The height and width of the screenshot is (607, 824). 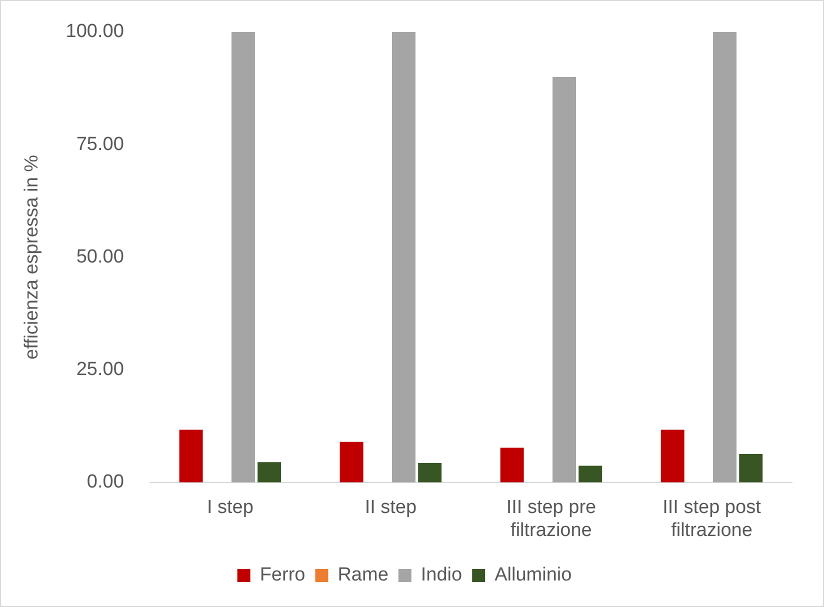 I want to click on y-axis-title: efficienza espressa in %, so click(x=32, y=257).